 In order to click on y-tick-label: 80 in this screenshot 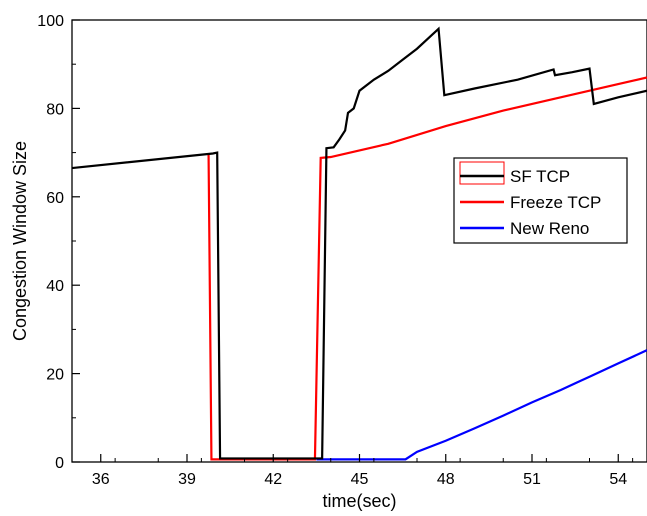, I will do `click(55, 109)`.